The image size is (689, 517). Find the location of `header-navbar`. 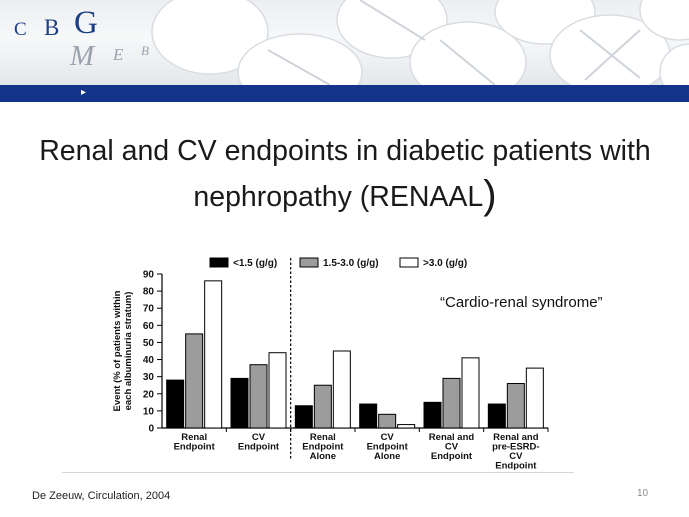

header-navbar is located at coordinates (344, 93).